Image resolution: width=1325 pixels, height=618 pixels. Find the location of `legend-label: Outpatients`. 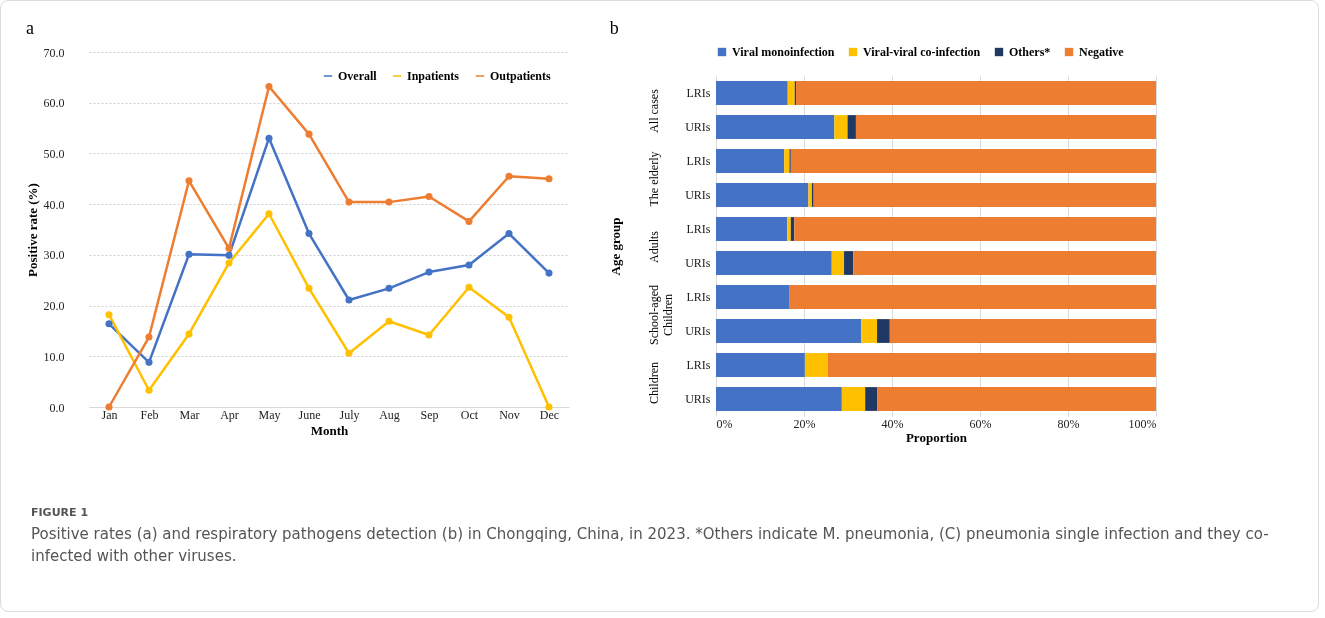

legend-label: Outpatients is located at coordinates (520, 76).